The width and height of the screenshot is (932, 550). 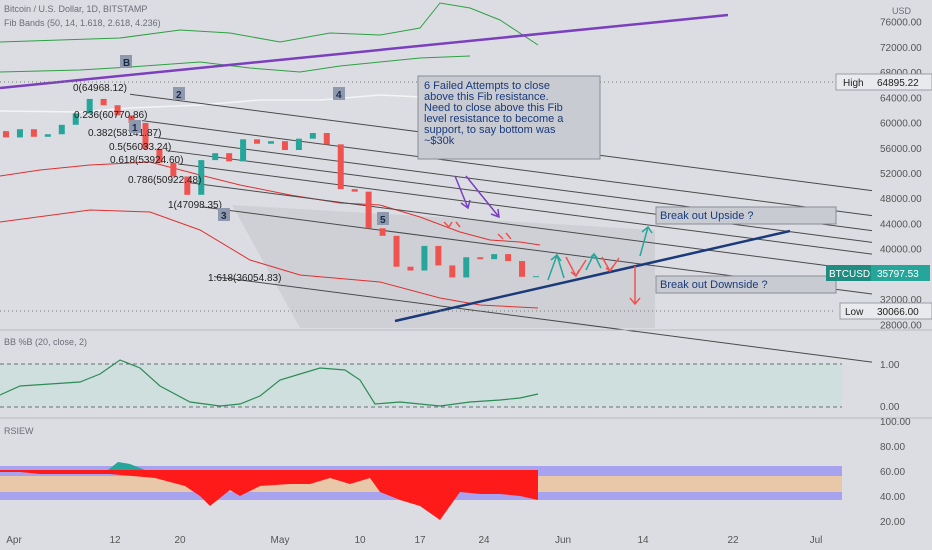 I want to click on band-upper-outer, so click(x=269, y=24).